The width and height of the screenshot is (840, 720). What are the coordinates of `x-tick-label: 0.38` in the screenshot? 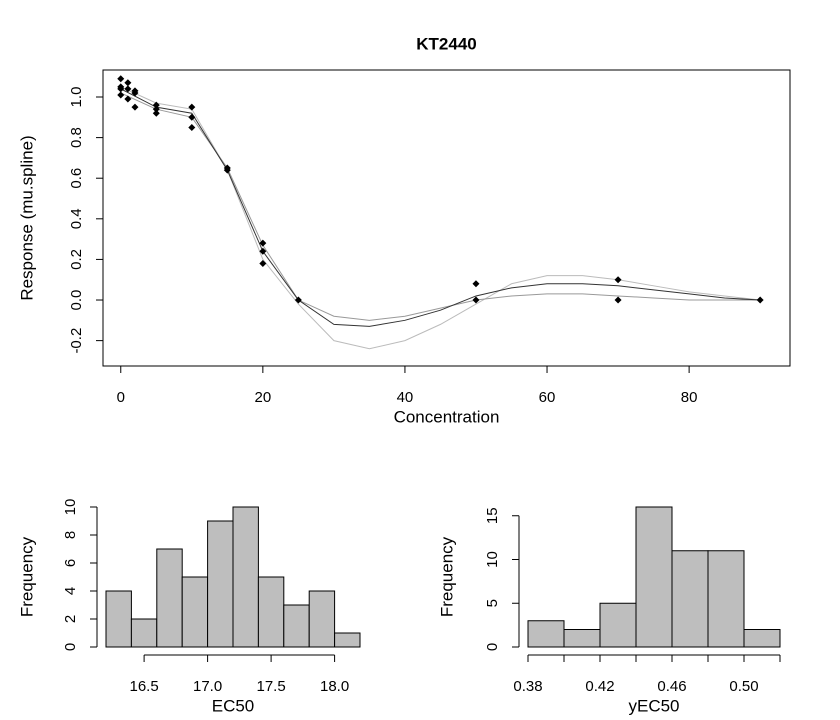 It's located at (527, 686).